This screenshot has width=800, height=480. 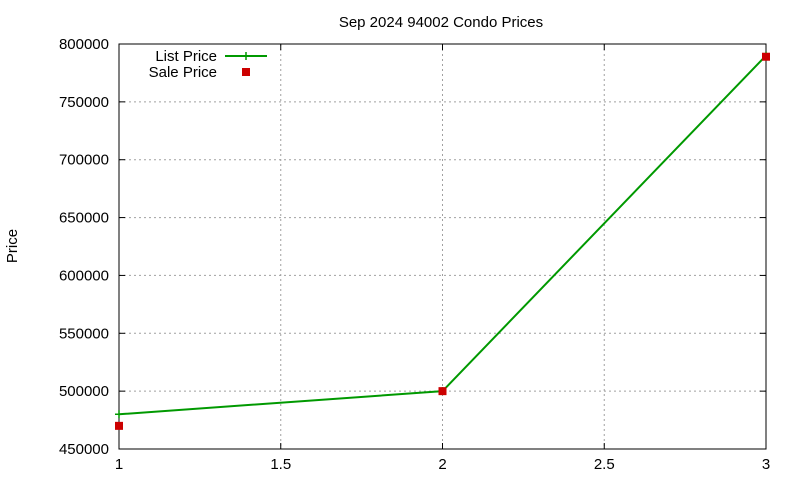 I want to click on legend-label: Sale Price, so click(x=183, y=72).